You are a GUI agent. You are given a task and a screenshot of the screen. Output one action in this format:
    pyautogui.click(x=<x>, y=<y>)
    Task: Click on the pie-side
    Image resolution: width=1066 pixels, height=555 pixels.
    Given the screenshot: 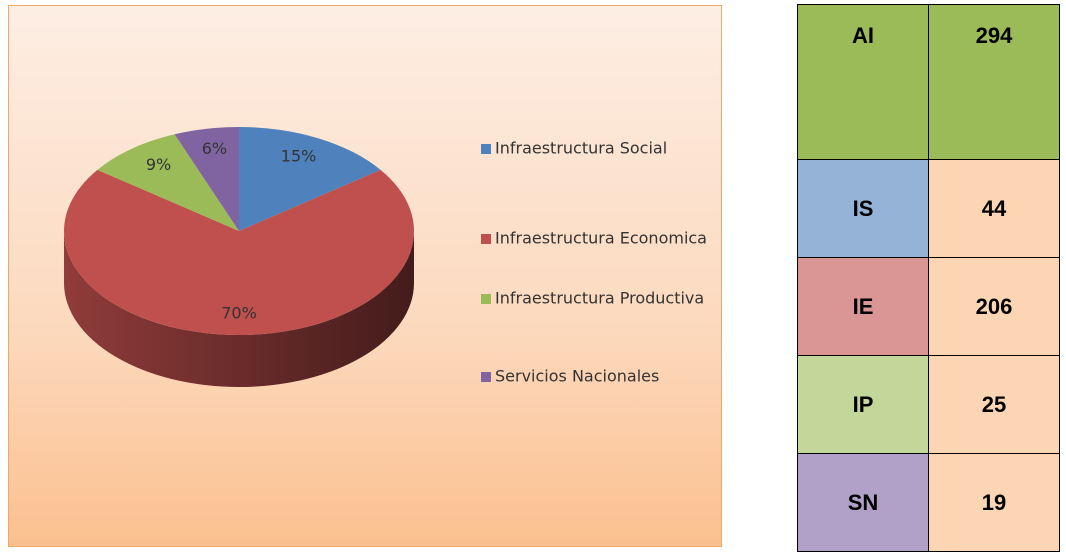 What is the action you would take?
    pyautogui.click(x=239, y=309)
    